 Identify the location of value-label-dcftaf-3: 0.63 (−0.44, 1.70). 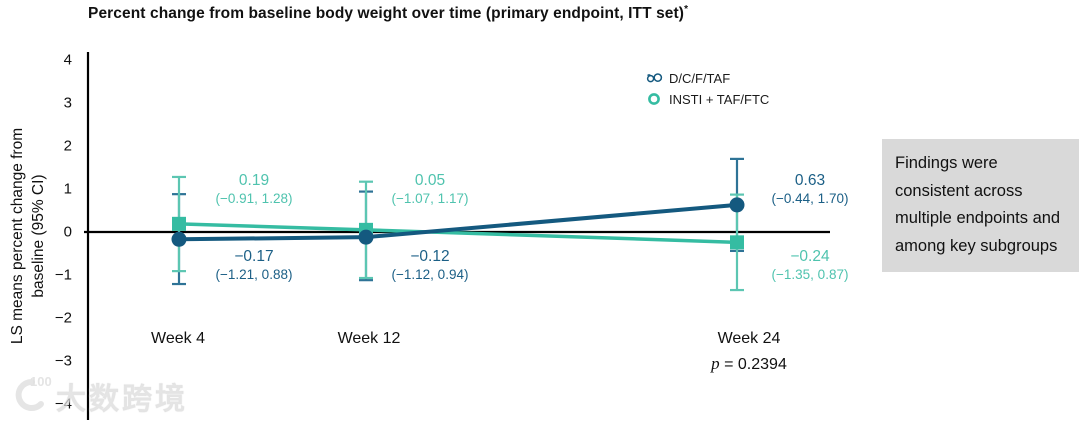
(810, 189).